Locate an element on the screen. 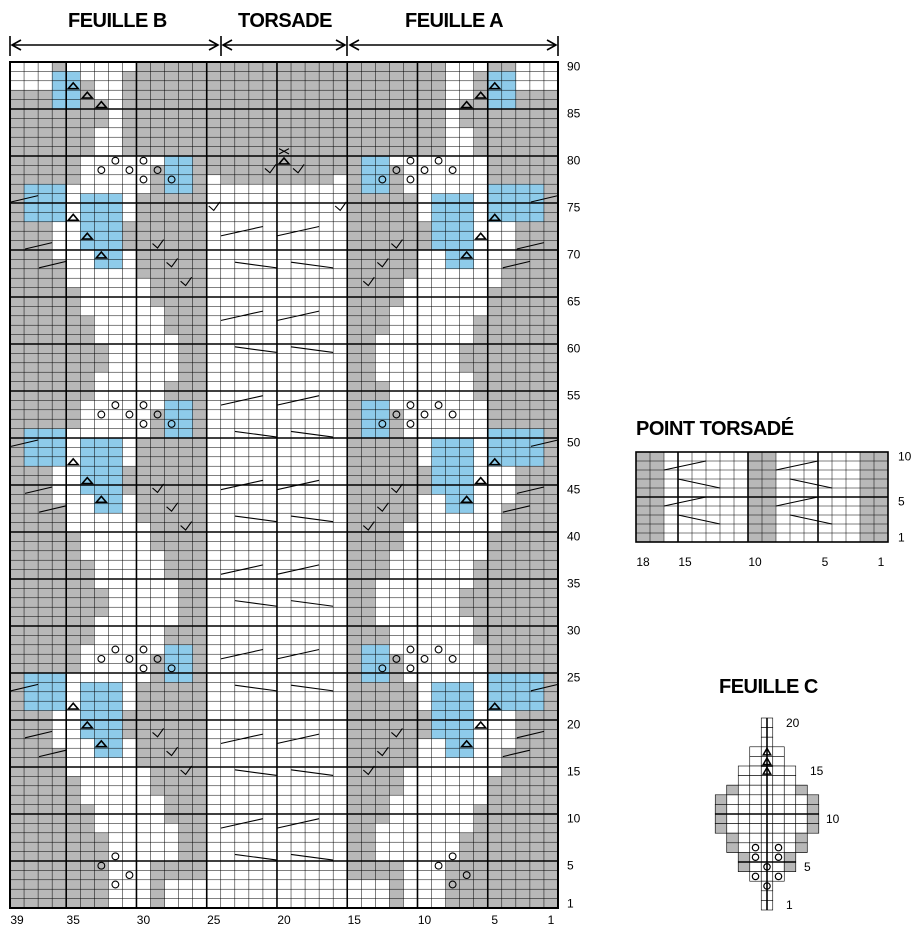 The height and width of the screenshot is (928, 914). column-number: 39 is located at coordinates (17, 920).